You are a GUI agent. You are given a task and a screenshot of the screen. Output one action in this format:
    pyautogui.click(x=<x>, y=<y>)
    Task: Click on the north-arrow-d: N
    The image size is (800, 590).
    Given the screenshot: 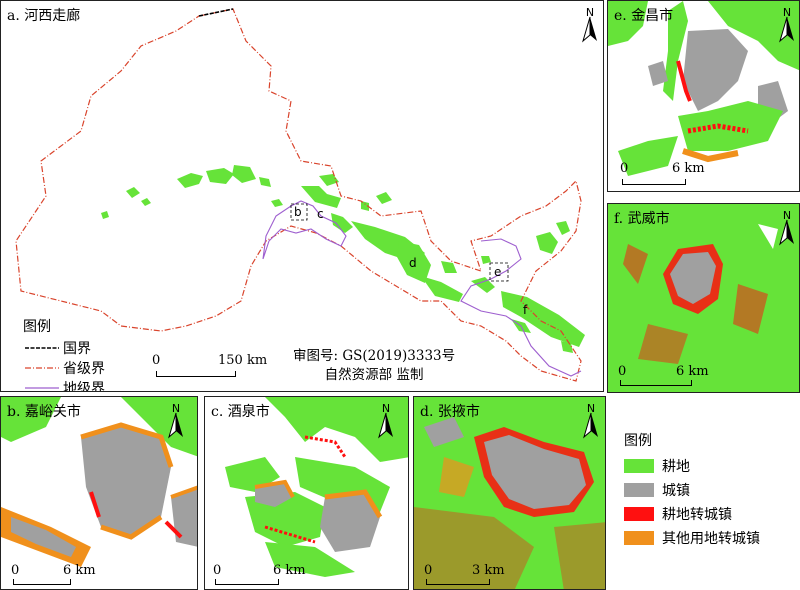 What is the action you would take?
    pyautogui.click(x=591, y=420)
    